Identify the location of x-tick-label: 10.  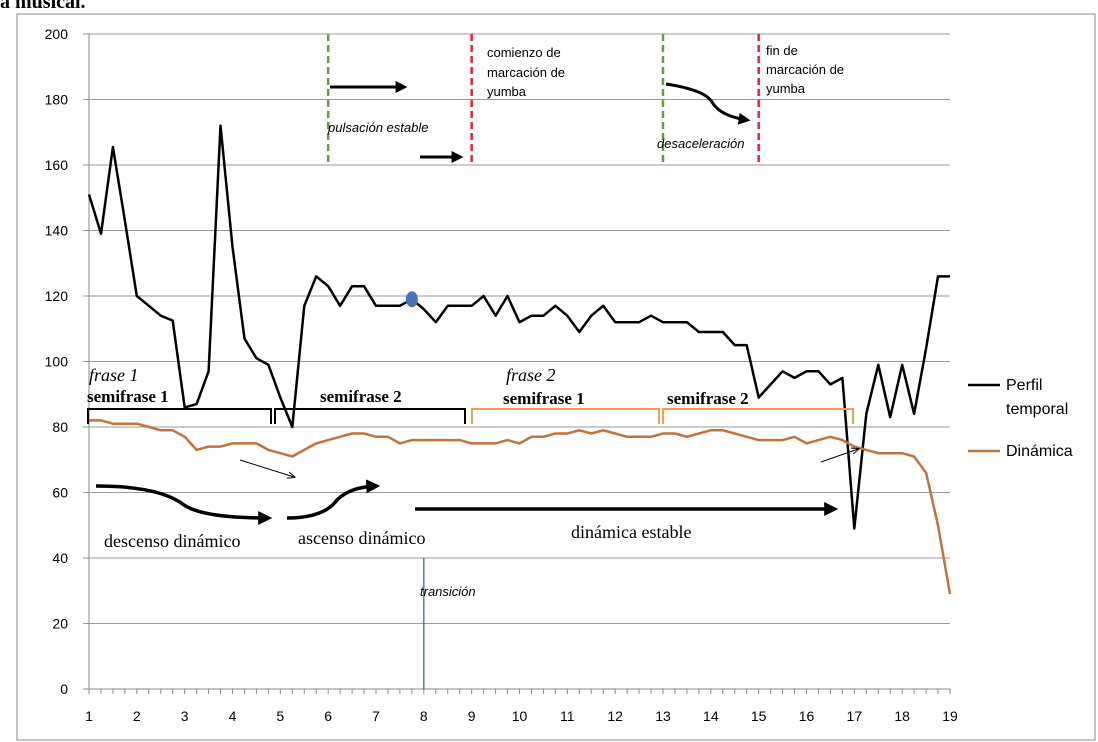
(520, 716).